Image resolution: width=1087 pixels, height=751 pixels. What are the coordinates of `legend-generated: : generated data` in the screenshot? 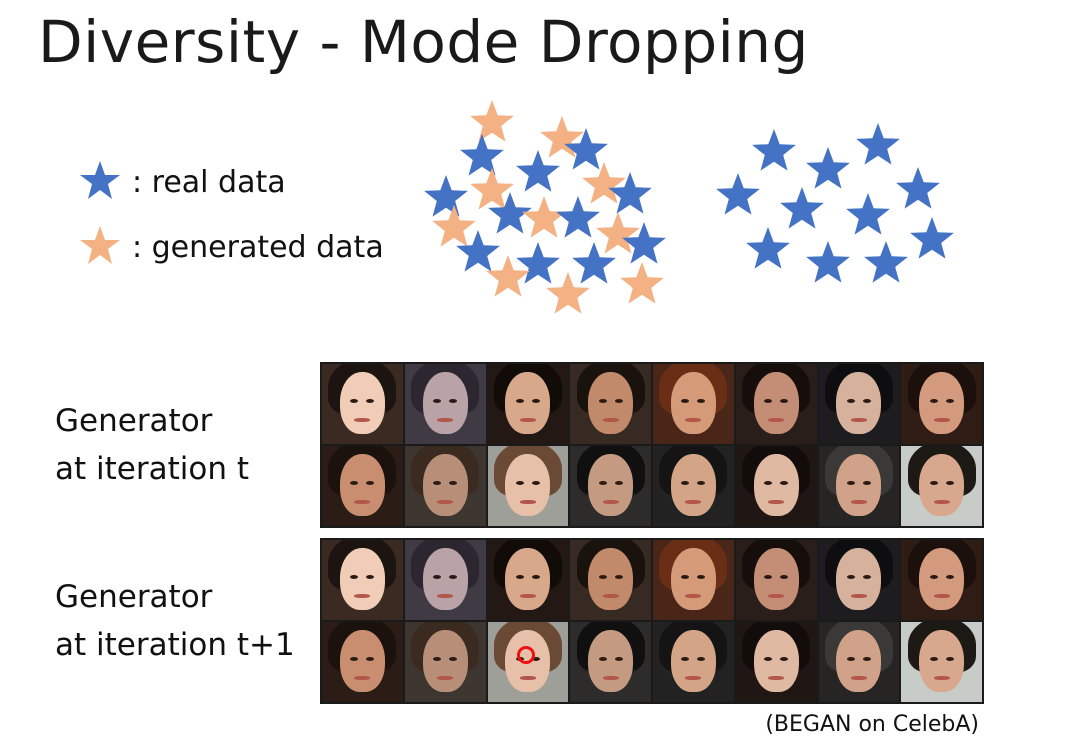 It's located at (231, 247).